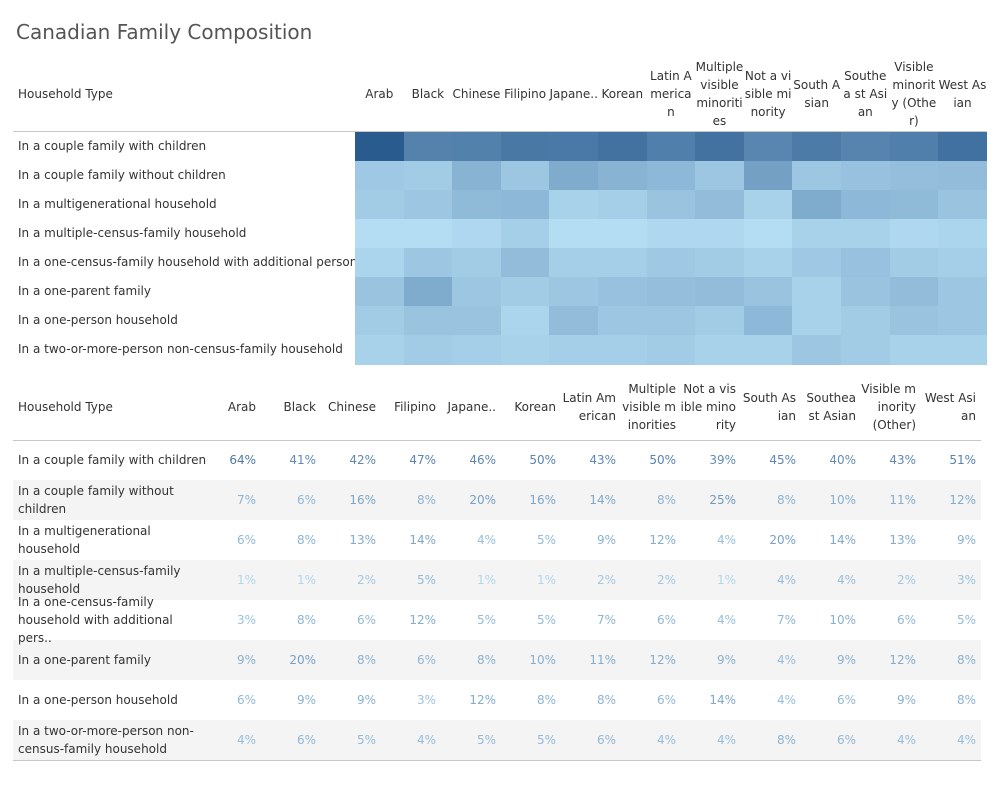  What do you see at coordinates (662, 540) in the screenshot?
I see `table-cell-value: 12%` at bounding box center [662, 540].